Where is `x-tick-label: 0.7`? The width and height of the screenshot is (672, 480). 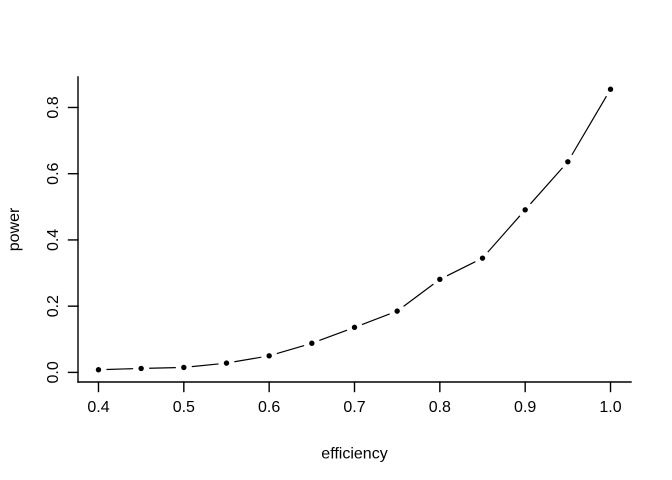
x-tick-label: 0.7 is located at coordinates (354, 407).